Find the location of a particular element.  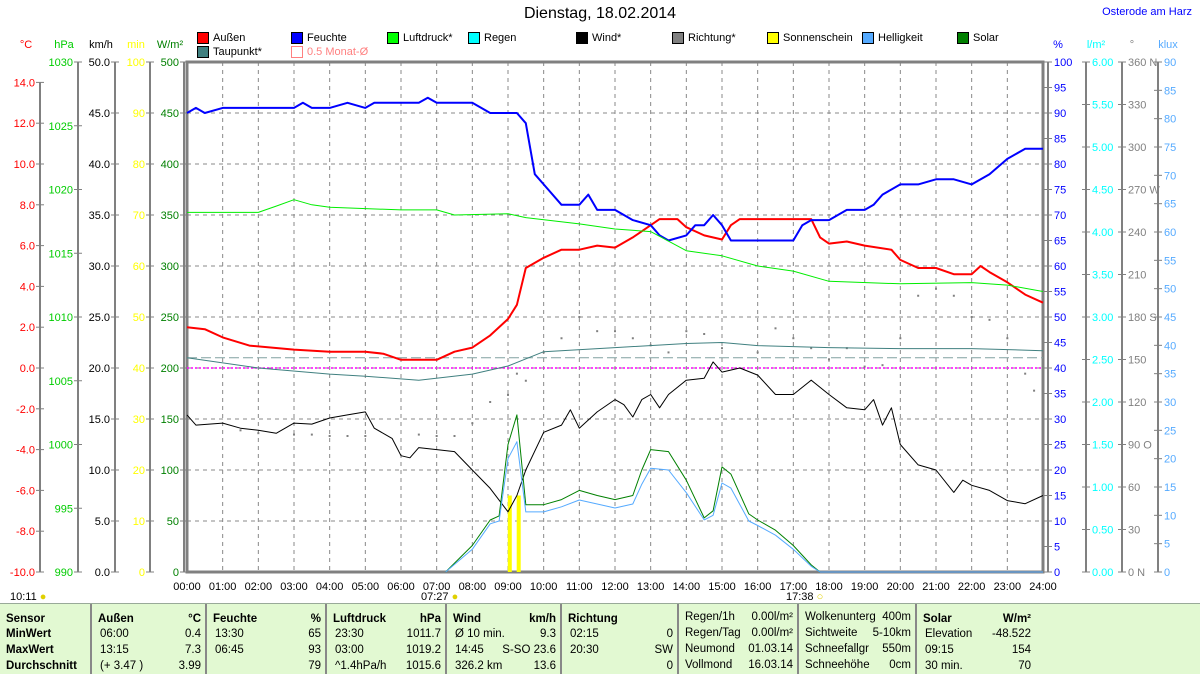

axis-tick-label-lux: 15 is located at coordinates (1170, 488).